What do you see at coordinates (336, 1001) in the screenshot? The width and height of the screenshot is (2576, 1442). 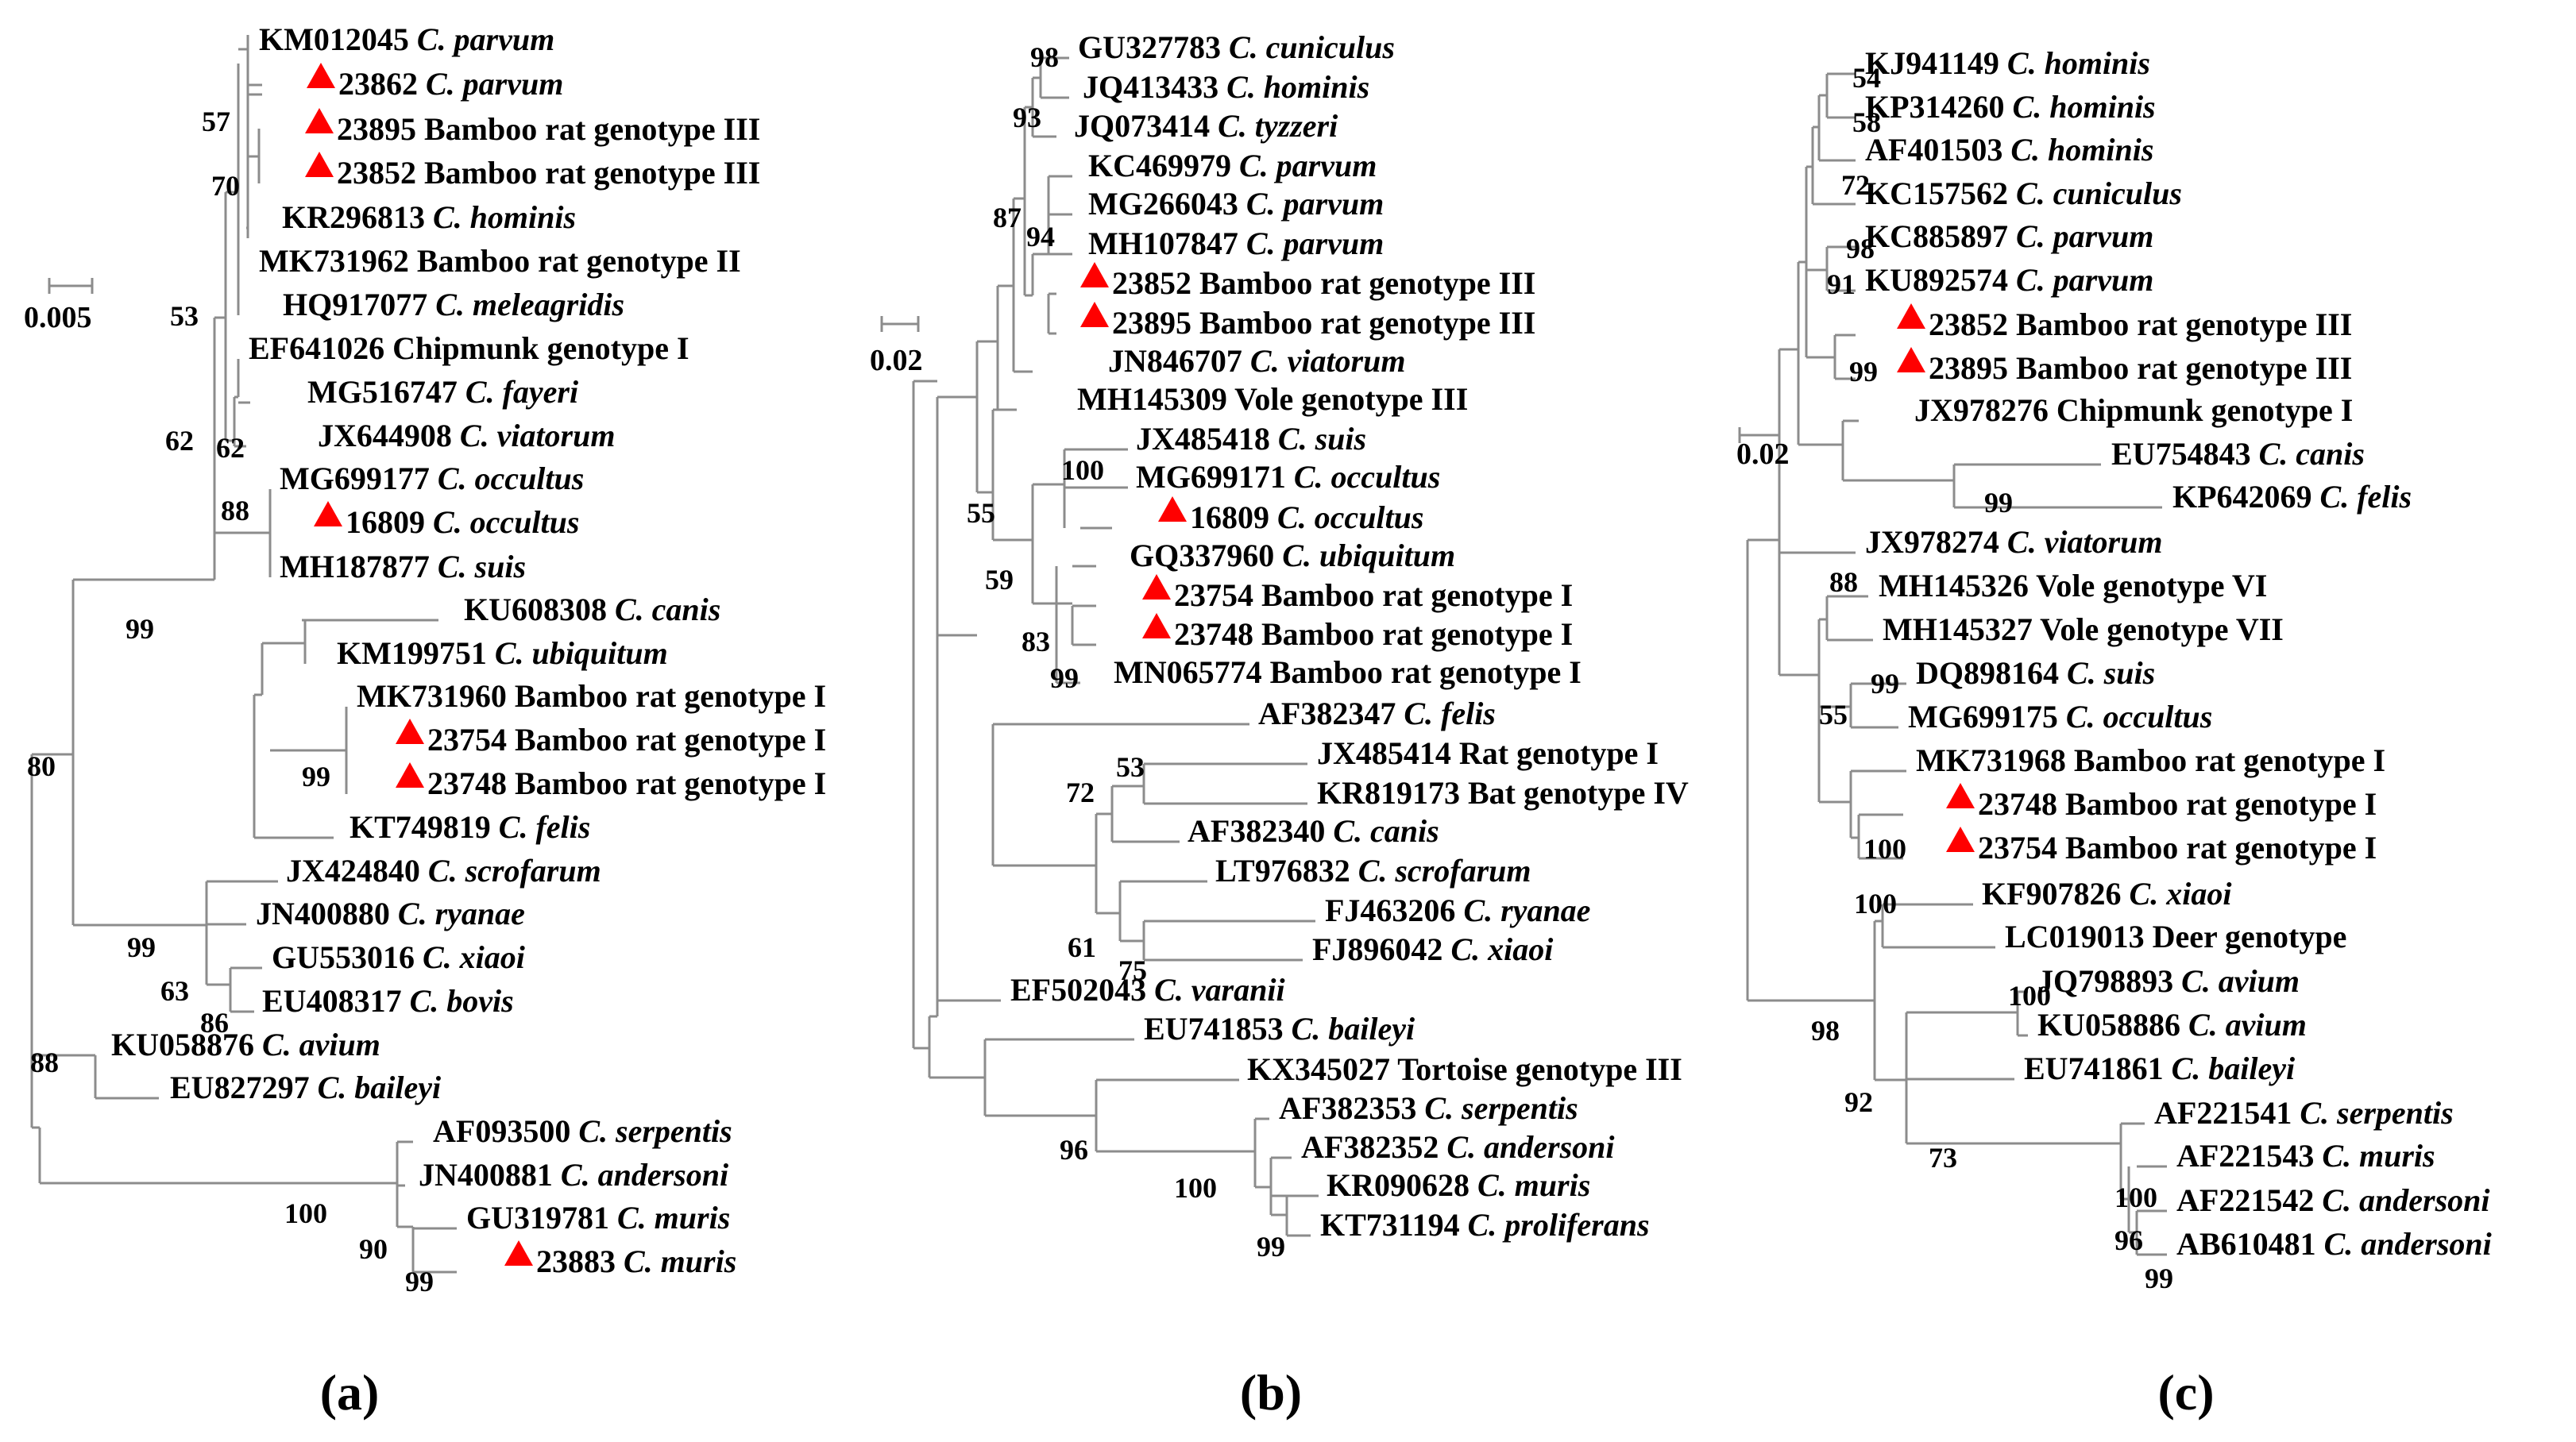 I see `taxon-accession: EU408317` at bounding box center [336, 1001].